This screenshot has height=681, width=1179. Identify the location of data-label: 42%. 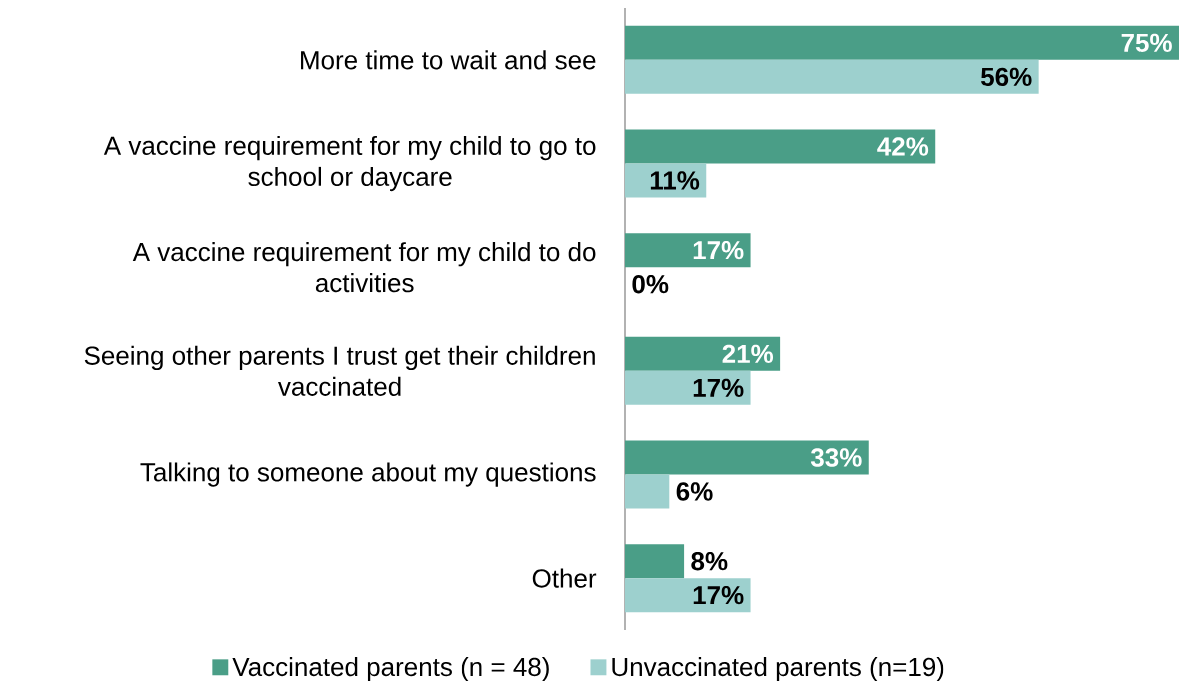
(903, 146).